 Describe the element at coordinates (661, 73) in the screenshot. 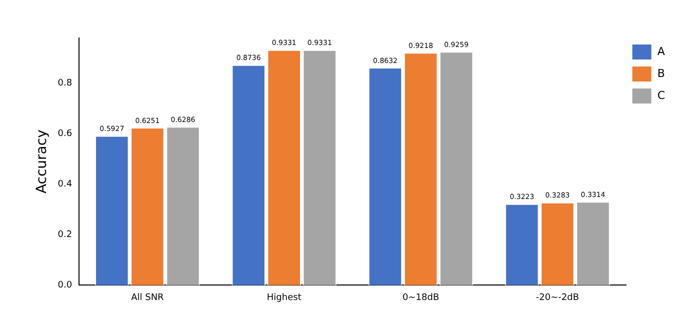

I see `legend-label: B` at that location.